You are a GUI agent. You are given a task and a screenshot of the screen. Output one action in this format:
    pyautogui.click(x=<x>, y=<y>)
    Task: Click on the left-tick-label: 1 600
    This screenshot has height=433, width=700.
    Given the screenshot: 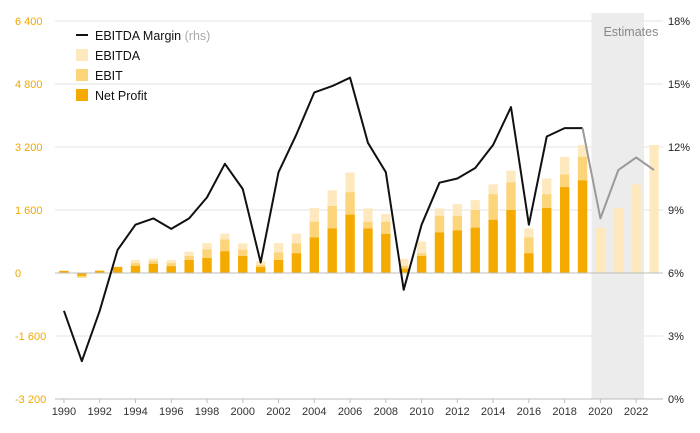 What is the action you would take?
    pyautogui.click(x=29, y=211)
    